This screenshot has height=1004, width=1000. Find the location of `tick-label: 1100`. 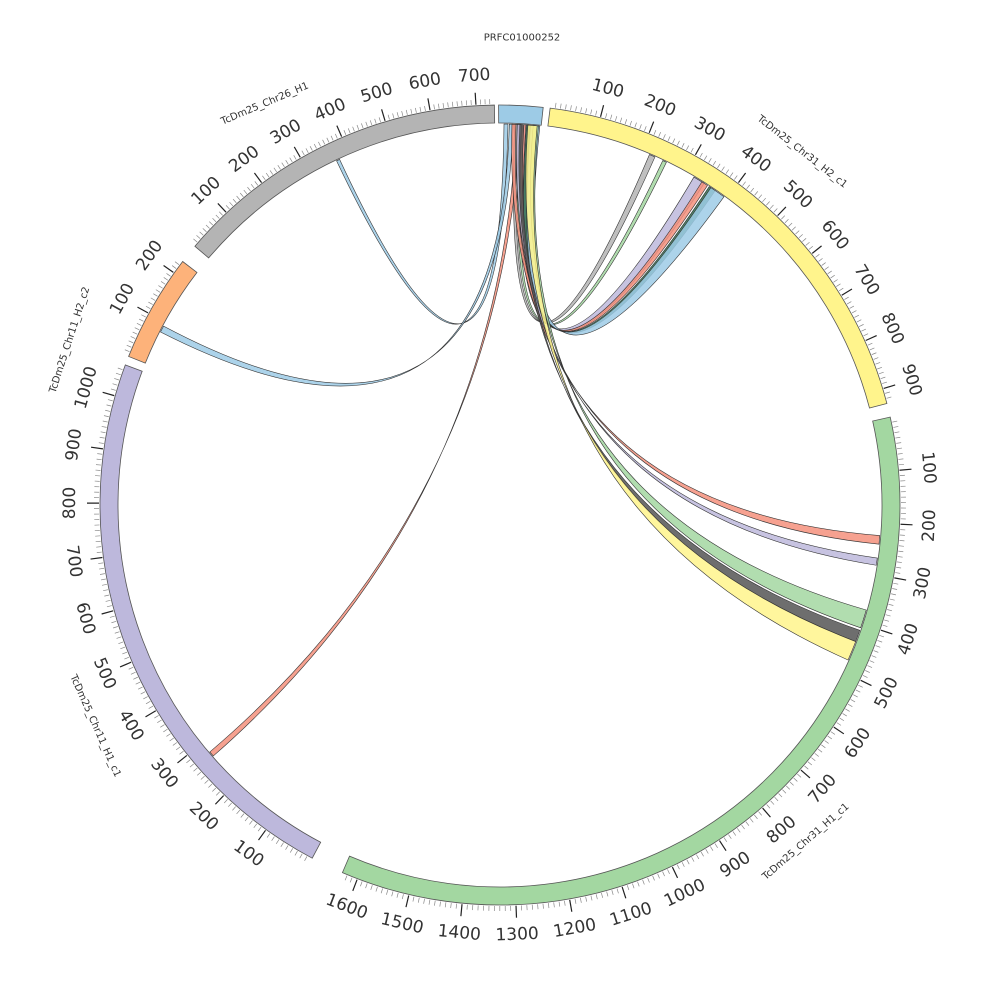

tick-label: 1100 is located at coordinates (630, 914).